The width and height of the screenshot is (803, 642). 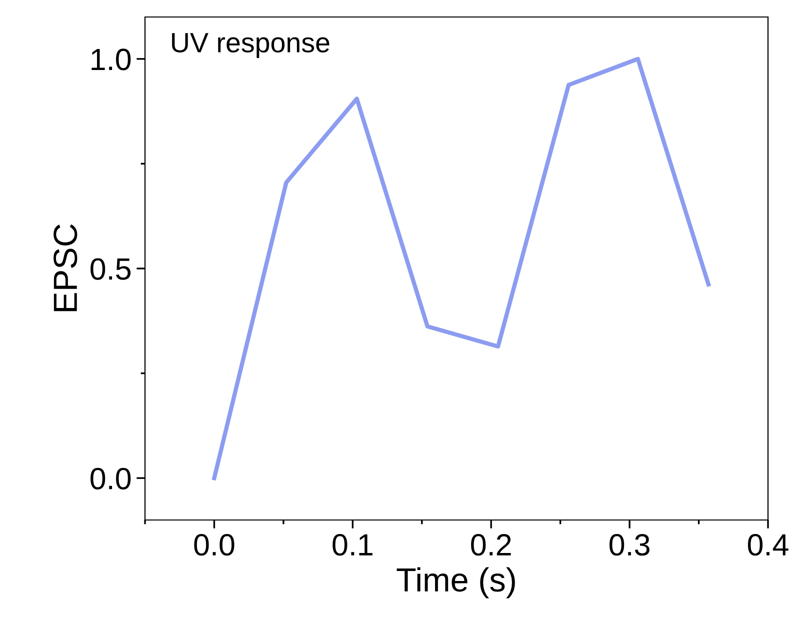 I want to click on x-tick-label: 0.4, so click(x=768, y=545).